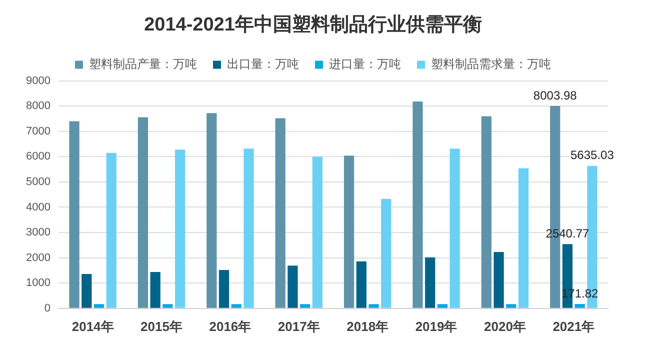 This screenshot has width=646, height=346. I want to click on y-tick-label: 6000, so click(38, 156).